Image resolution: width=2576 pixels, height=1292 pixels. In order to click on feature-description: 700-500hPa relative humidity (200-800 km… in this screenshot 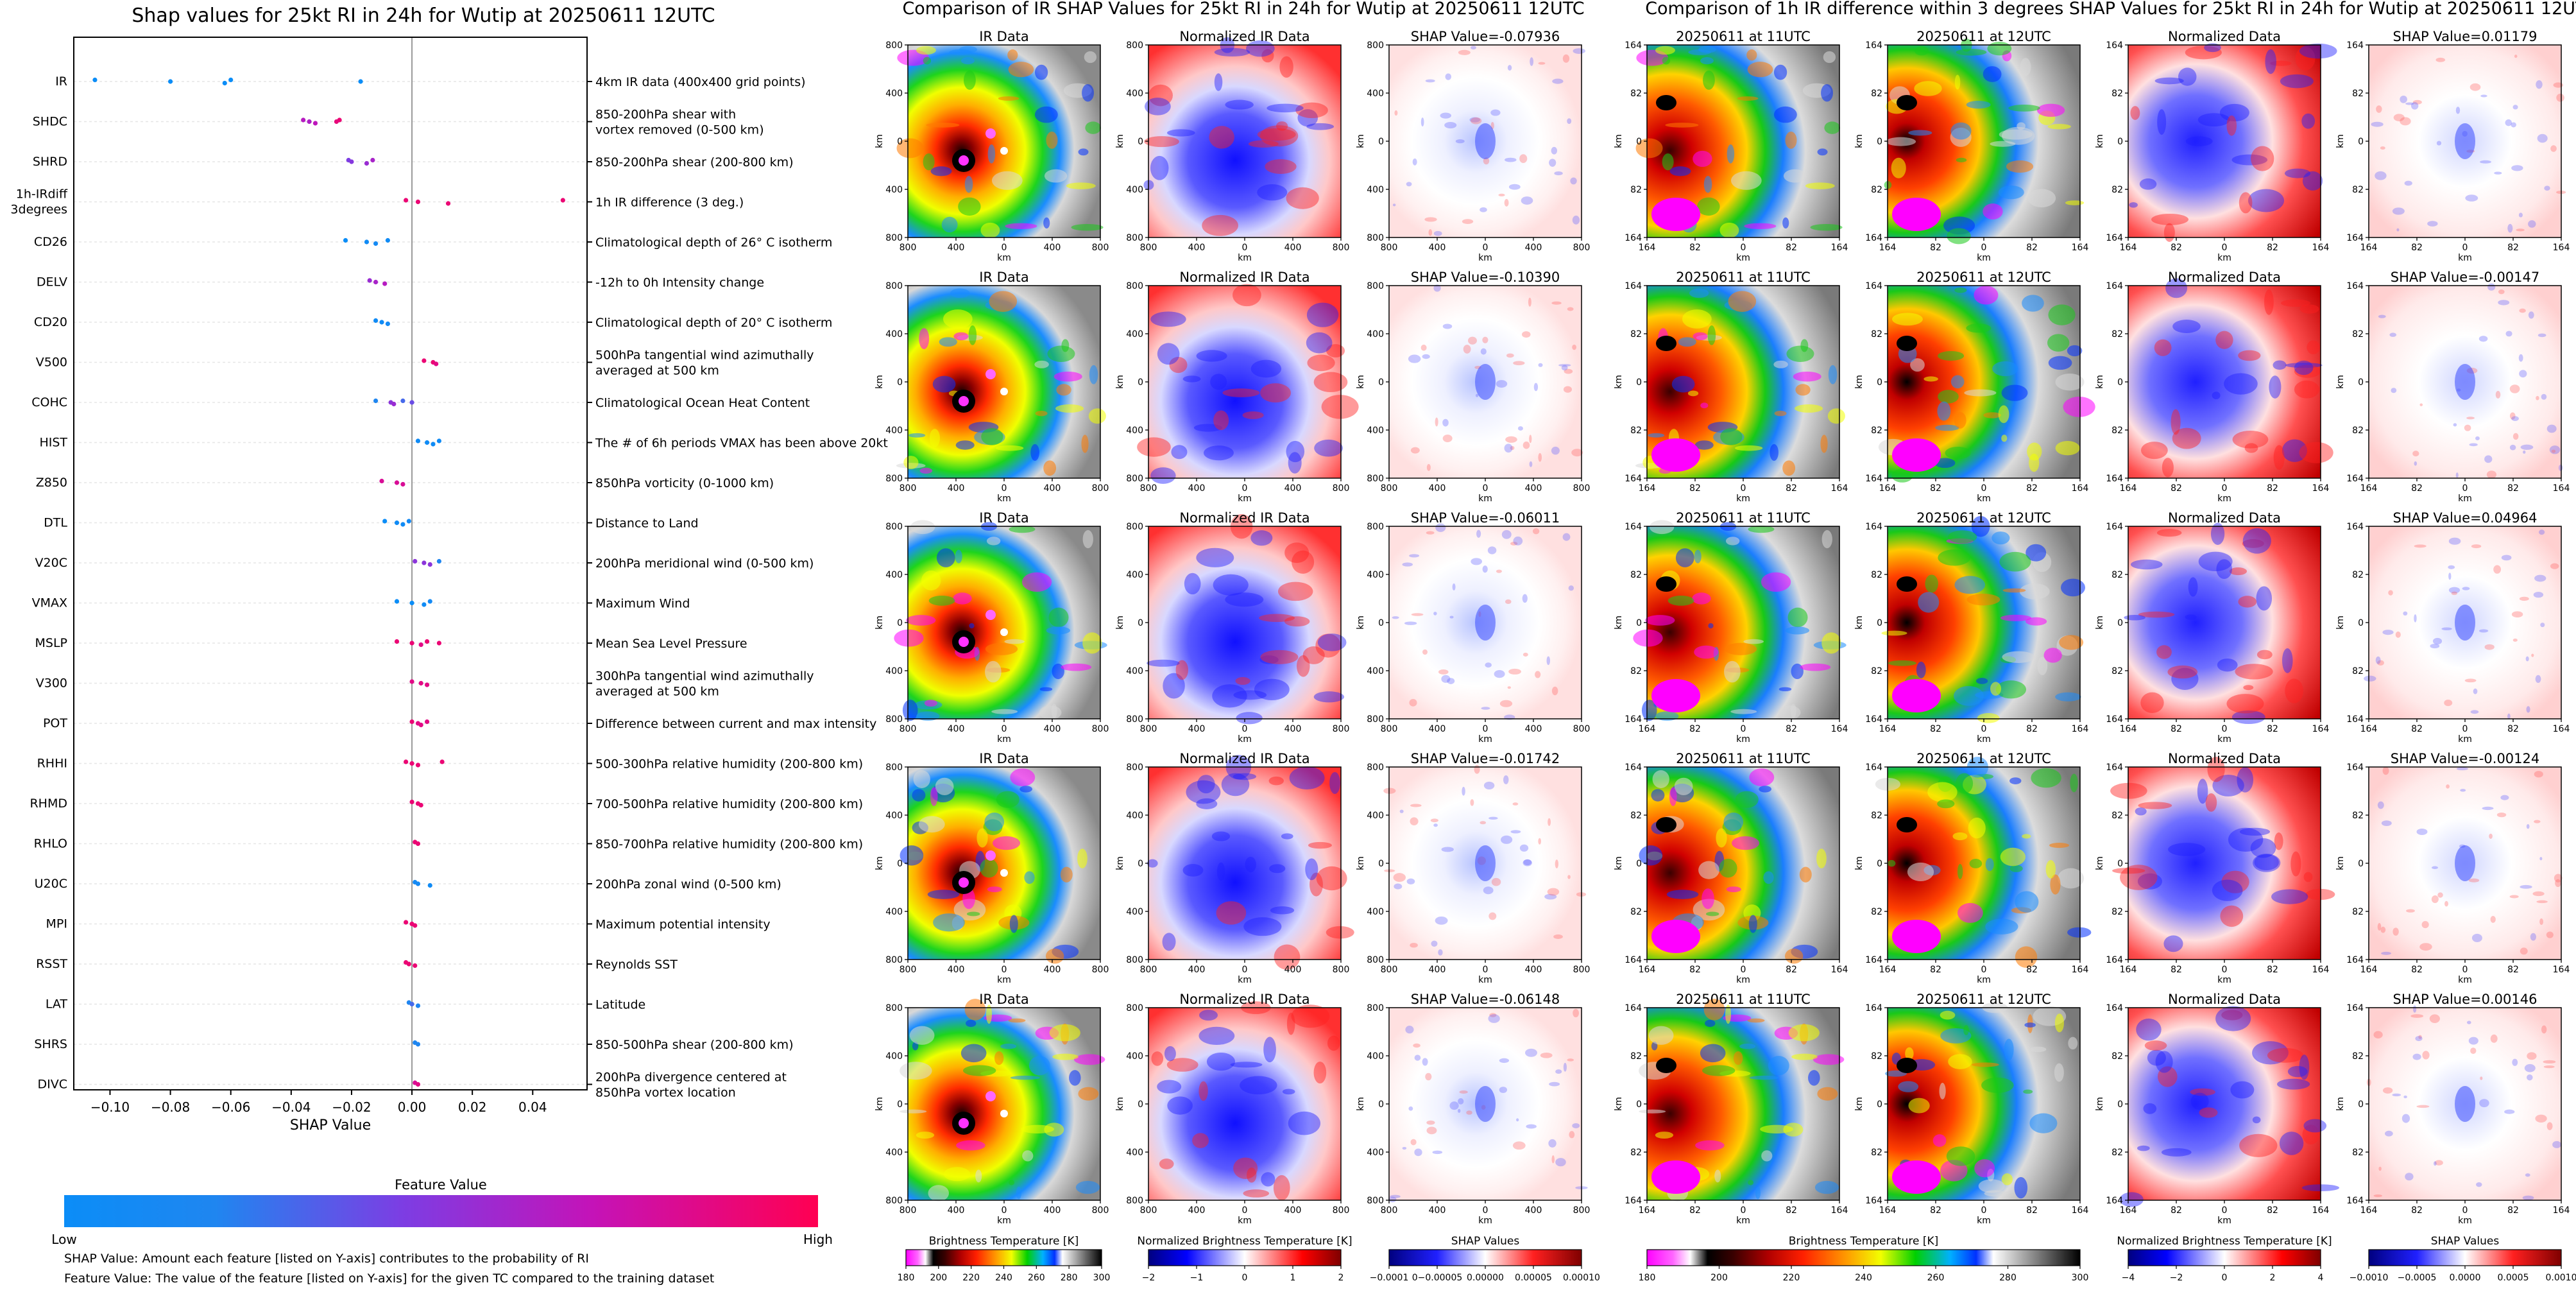, I will do `click(729, 804)`.